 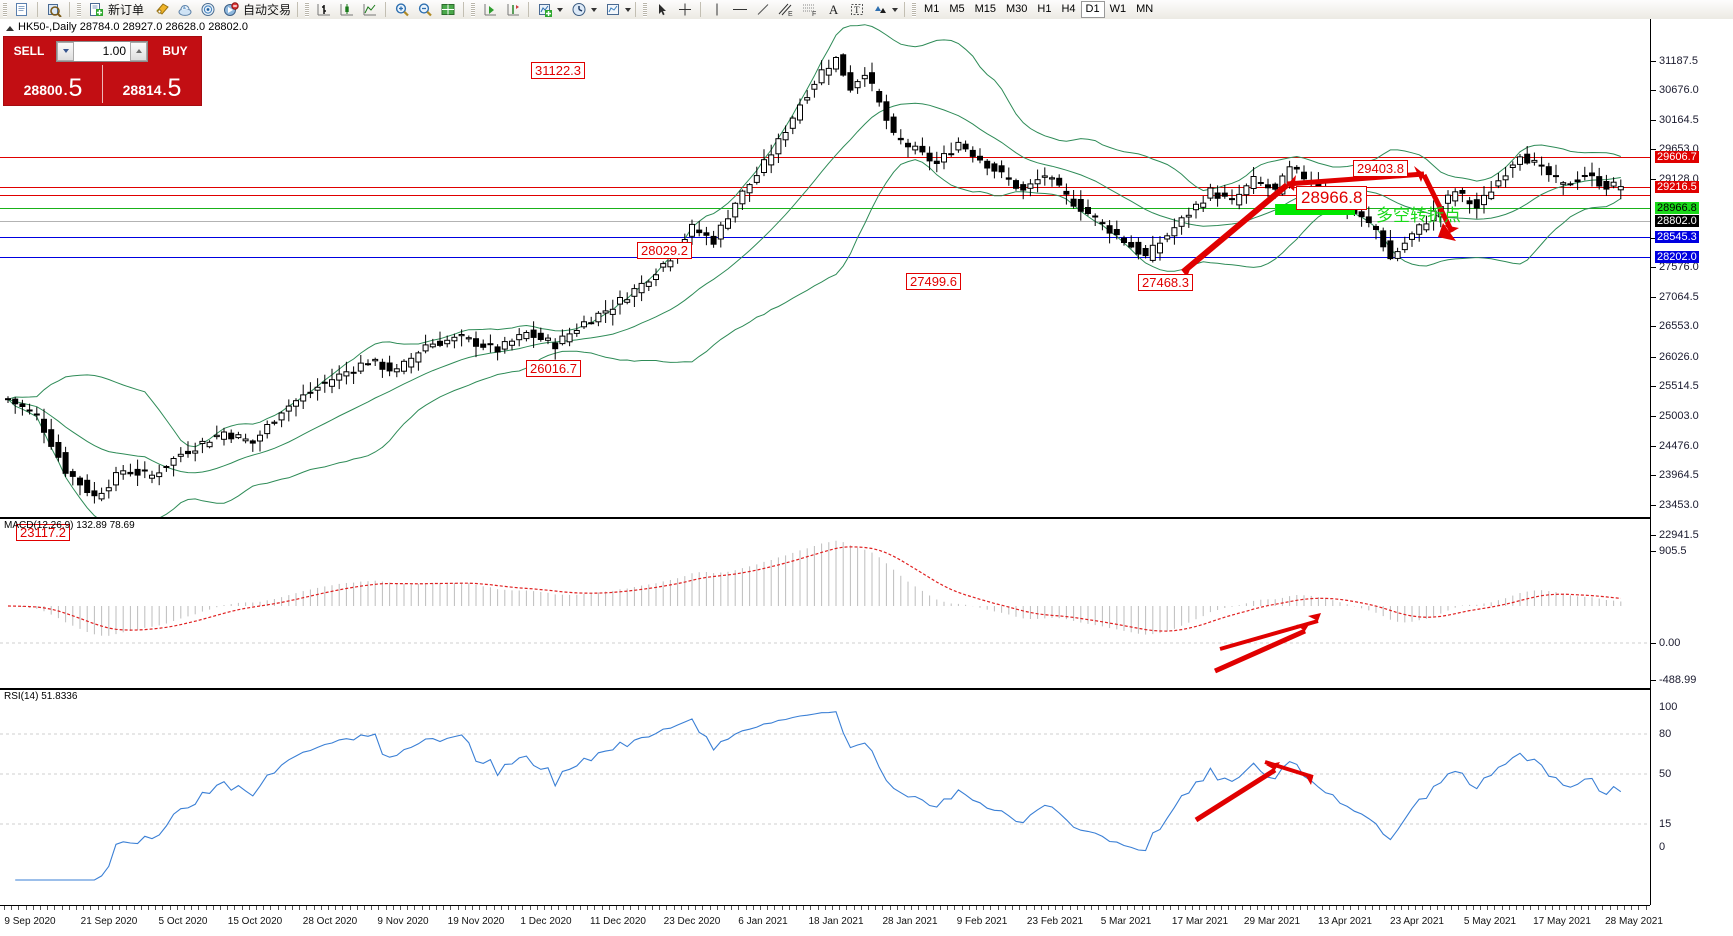 What do you see at coordinates (346, 9) in the screenshot?
I see `candlestick-chart-icon` at bounding box center [346, 9].